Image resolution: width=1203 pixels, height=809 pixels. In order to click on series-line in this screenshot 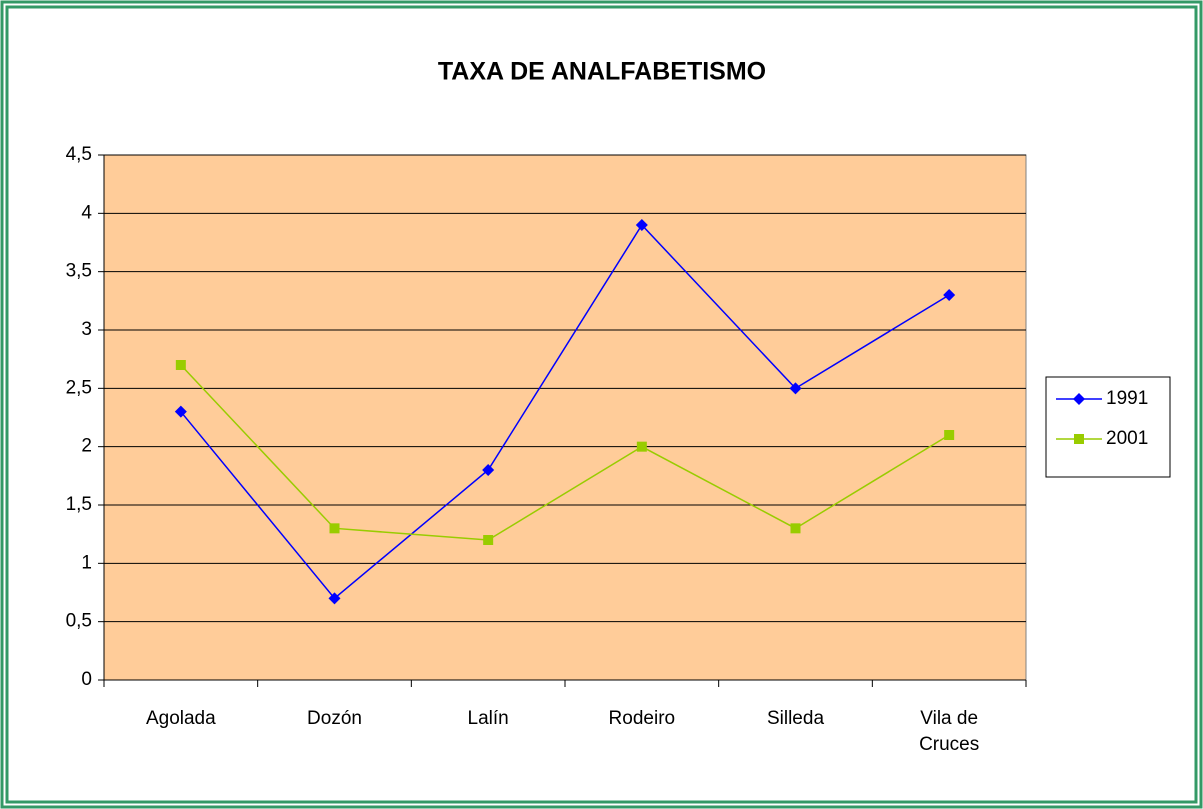, I will do `click(565, 452)`.